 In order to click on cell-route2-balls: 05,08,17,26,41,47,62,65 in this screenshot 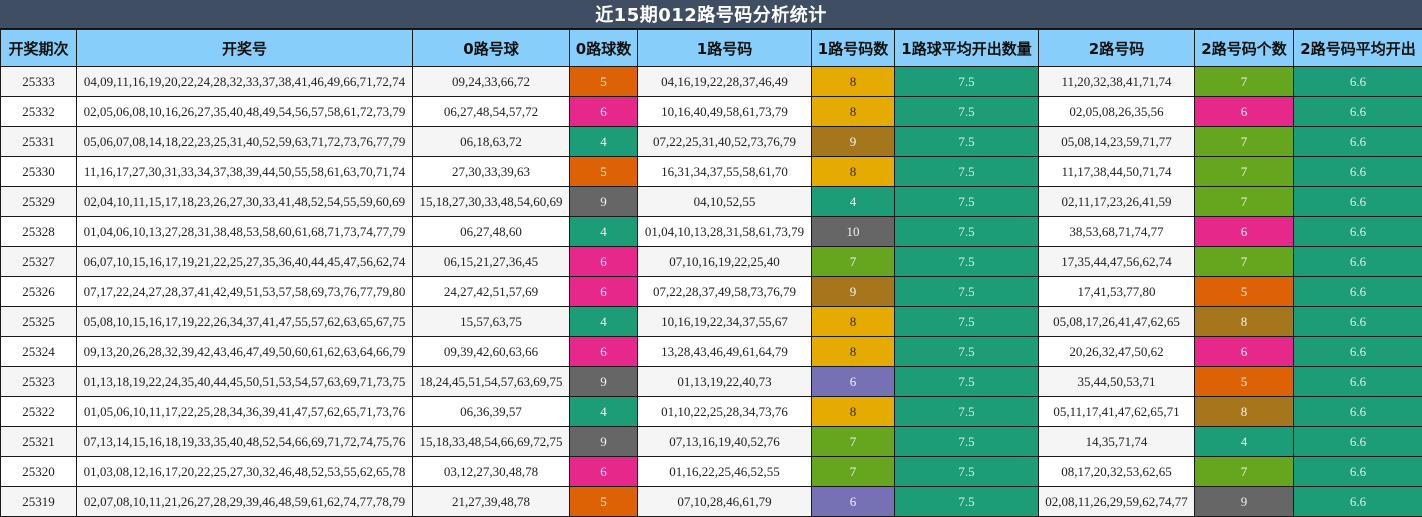, I will do `click(1116, 321)`.